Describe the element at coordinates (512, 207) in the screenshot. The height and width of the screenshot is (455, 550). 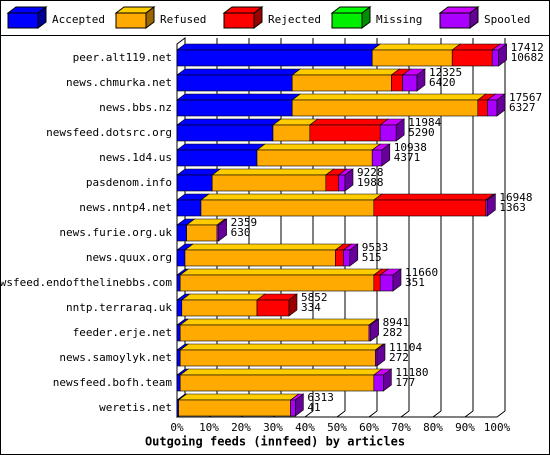
I see `bar-label: 1363` at that location.